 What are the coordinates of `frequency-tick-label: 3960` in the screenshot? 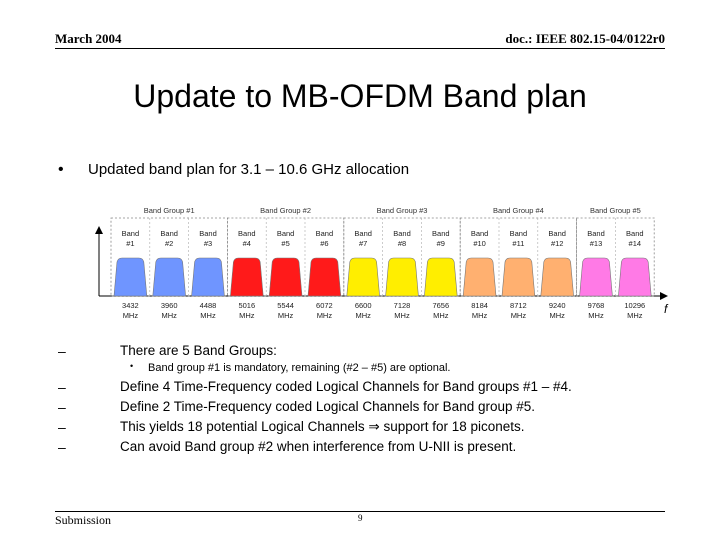 It's located at (169, 305).